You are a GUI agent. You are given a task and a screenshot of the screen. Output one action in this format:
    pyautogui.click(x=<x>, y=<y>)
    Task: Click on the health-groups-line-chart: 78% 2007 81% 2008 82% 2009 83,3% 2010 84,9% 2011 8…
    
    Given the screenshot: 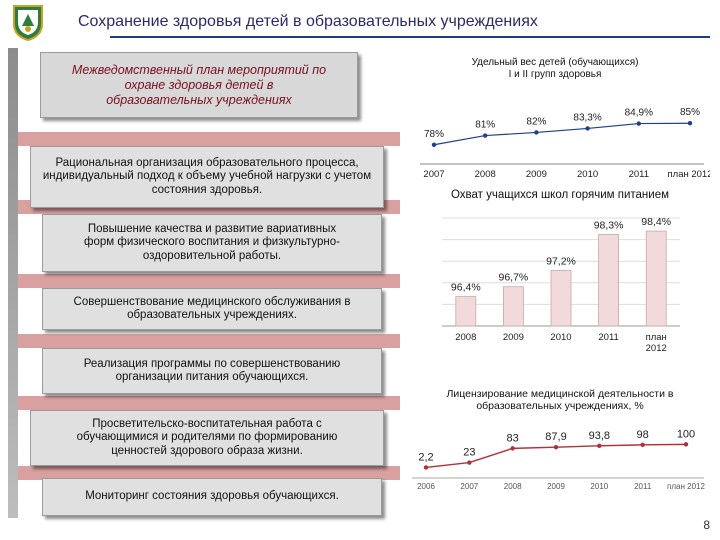 What is the action you would take?
    pyautogui.click(x=565, y=143)
    